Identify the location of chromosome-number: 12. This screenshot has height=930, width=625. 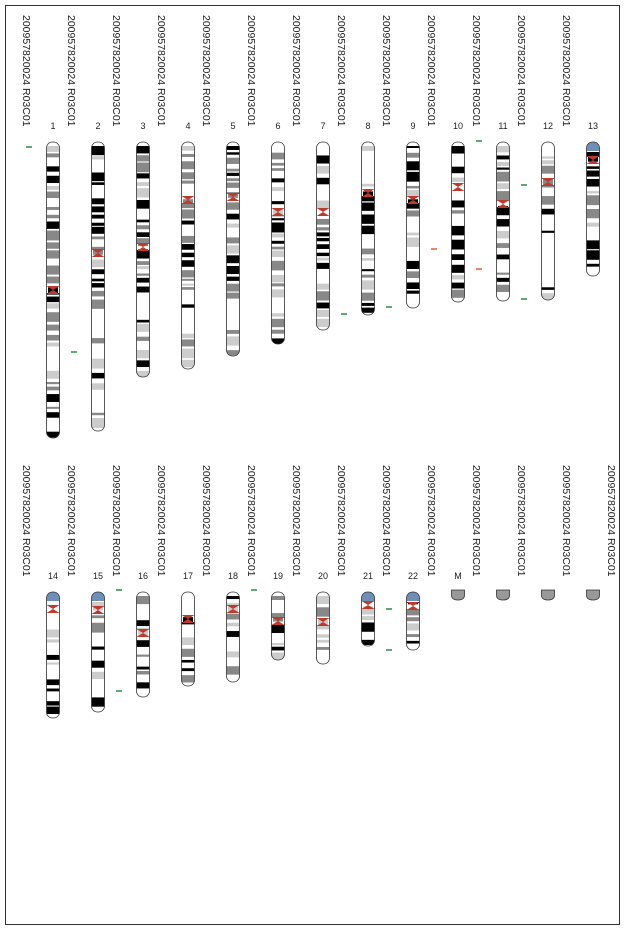
(548, 126).